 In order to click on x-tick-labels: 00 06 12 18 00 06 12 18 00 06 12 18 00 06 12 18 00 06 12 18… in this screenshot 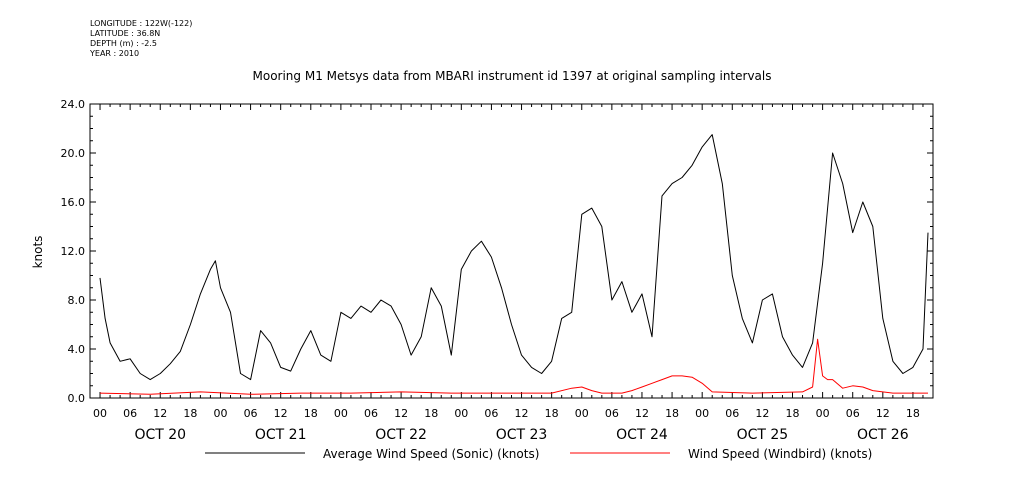, I will do `click(506, 413)`.